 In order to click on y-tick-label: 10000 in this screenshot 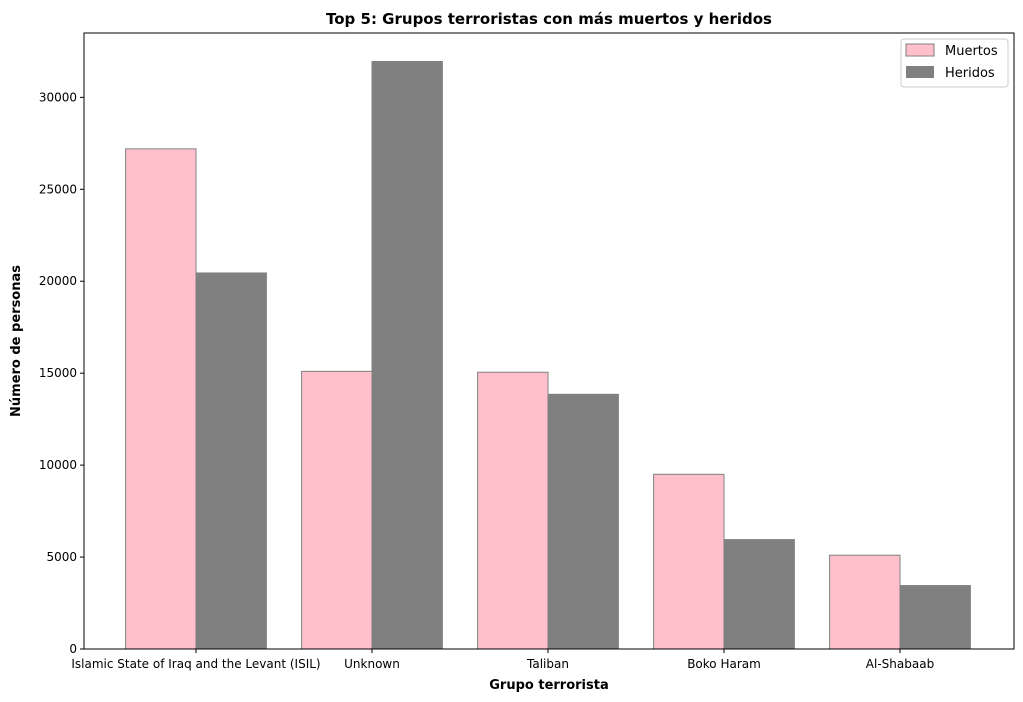, I will do `click(58, 465)`.